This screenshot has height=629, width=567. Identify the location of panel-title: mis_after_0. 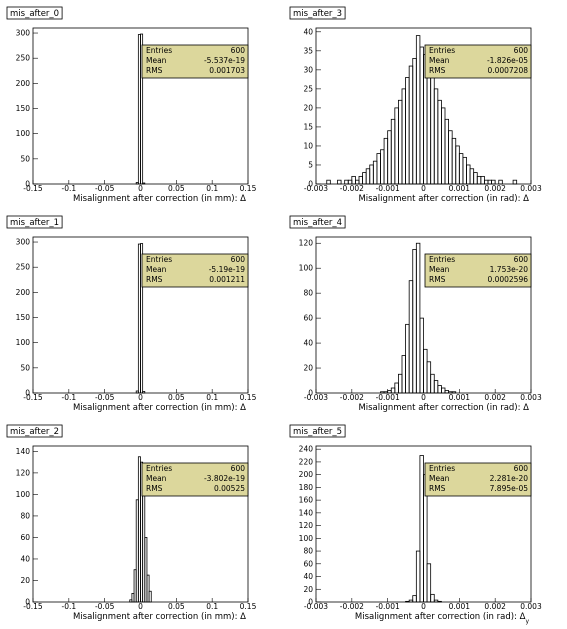
(34, 14).